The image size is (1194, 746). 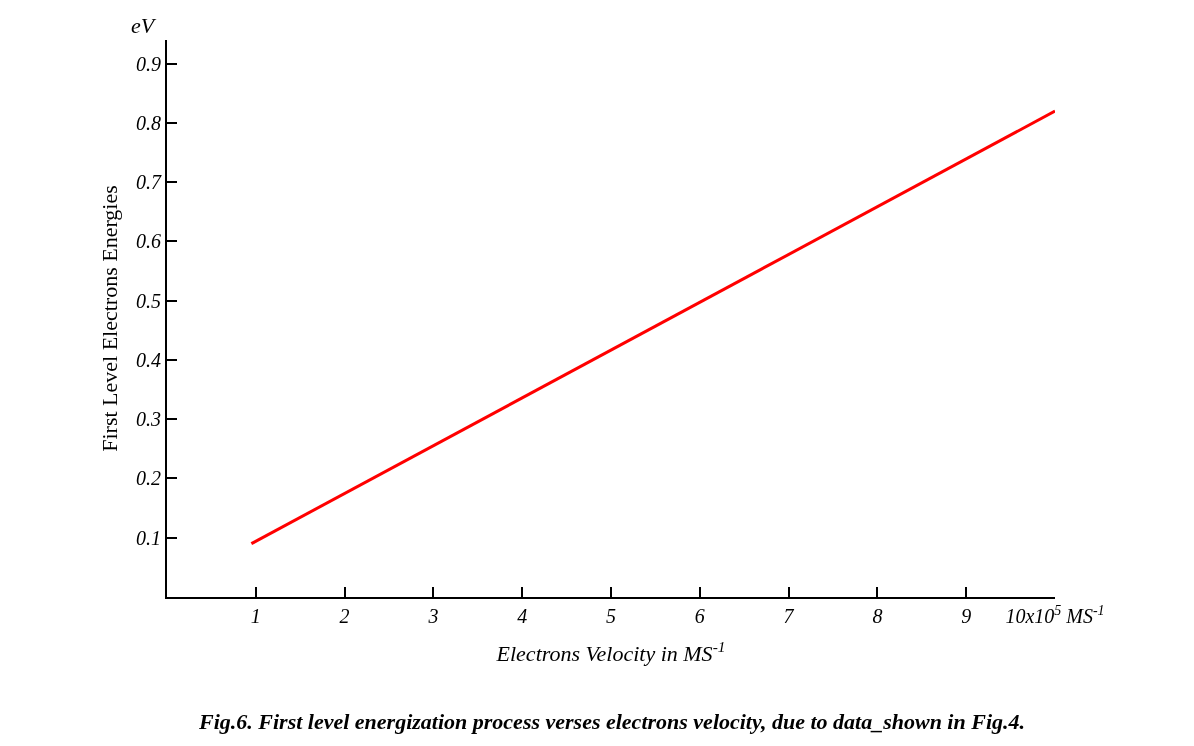 I want to click on x-tick-label: 10x10$^{5}$ MS$^{-1}$, so click(x=1055, y=614).